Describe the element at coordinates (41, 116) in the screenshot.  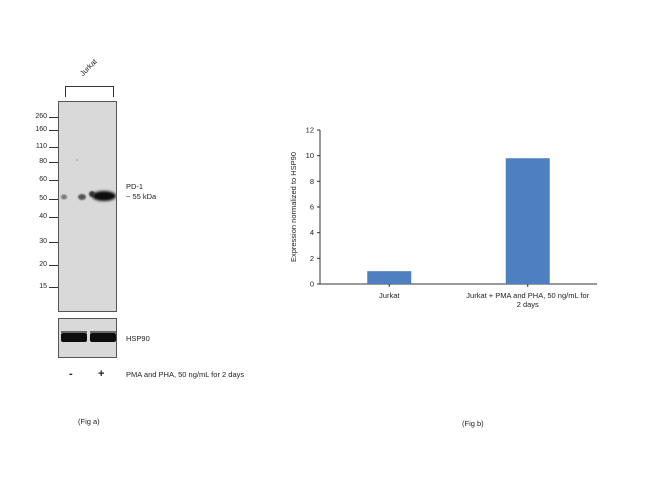
I see `mw-label-260: 260` at that location.